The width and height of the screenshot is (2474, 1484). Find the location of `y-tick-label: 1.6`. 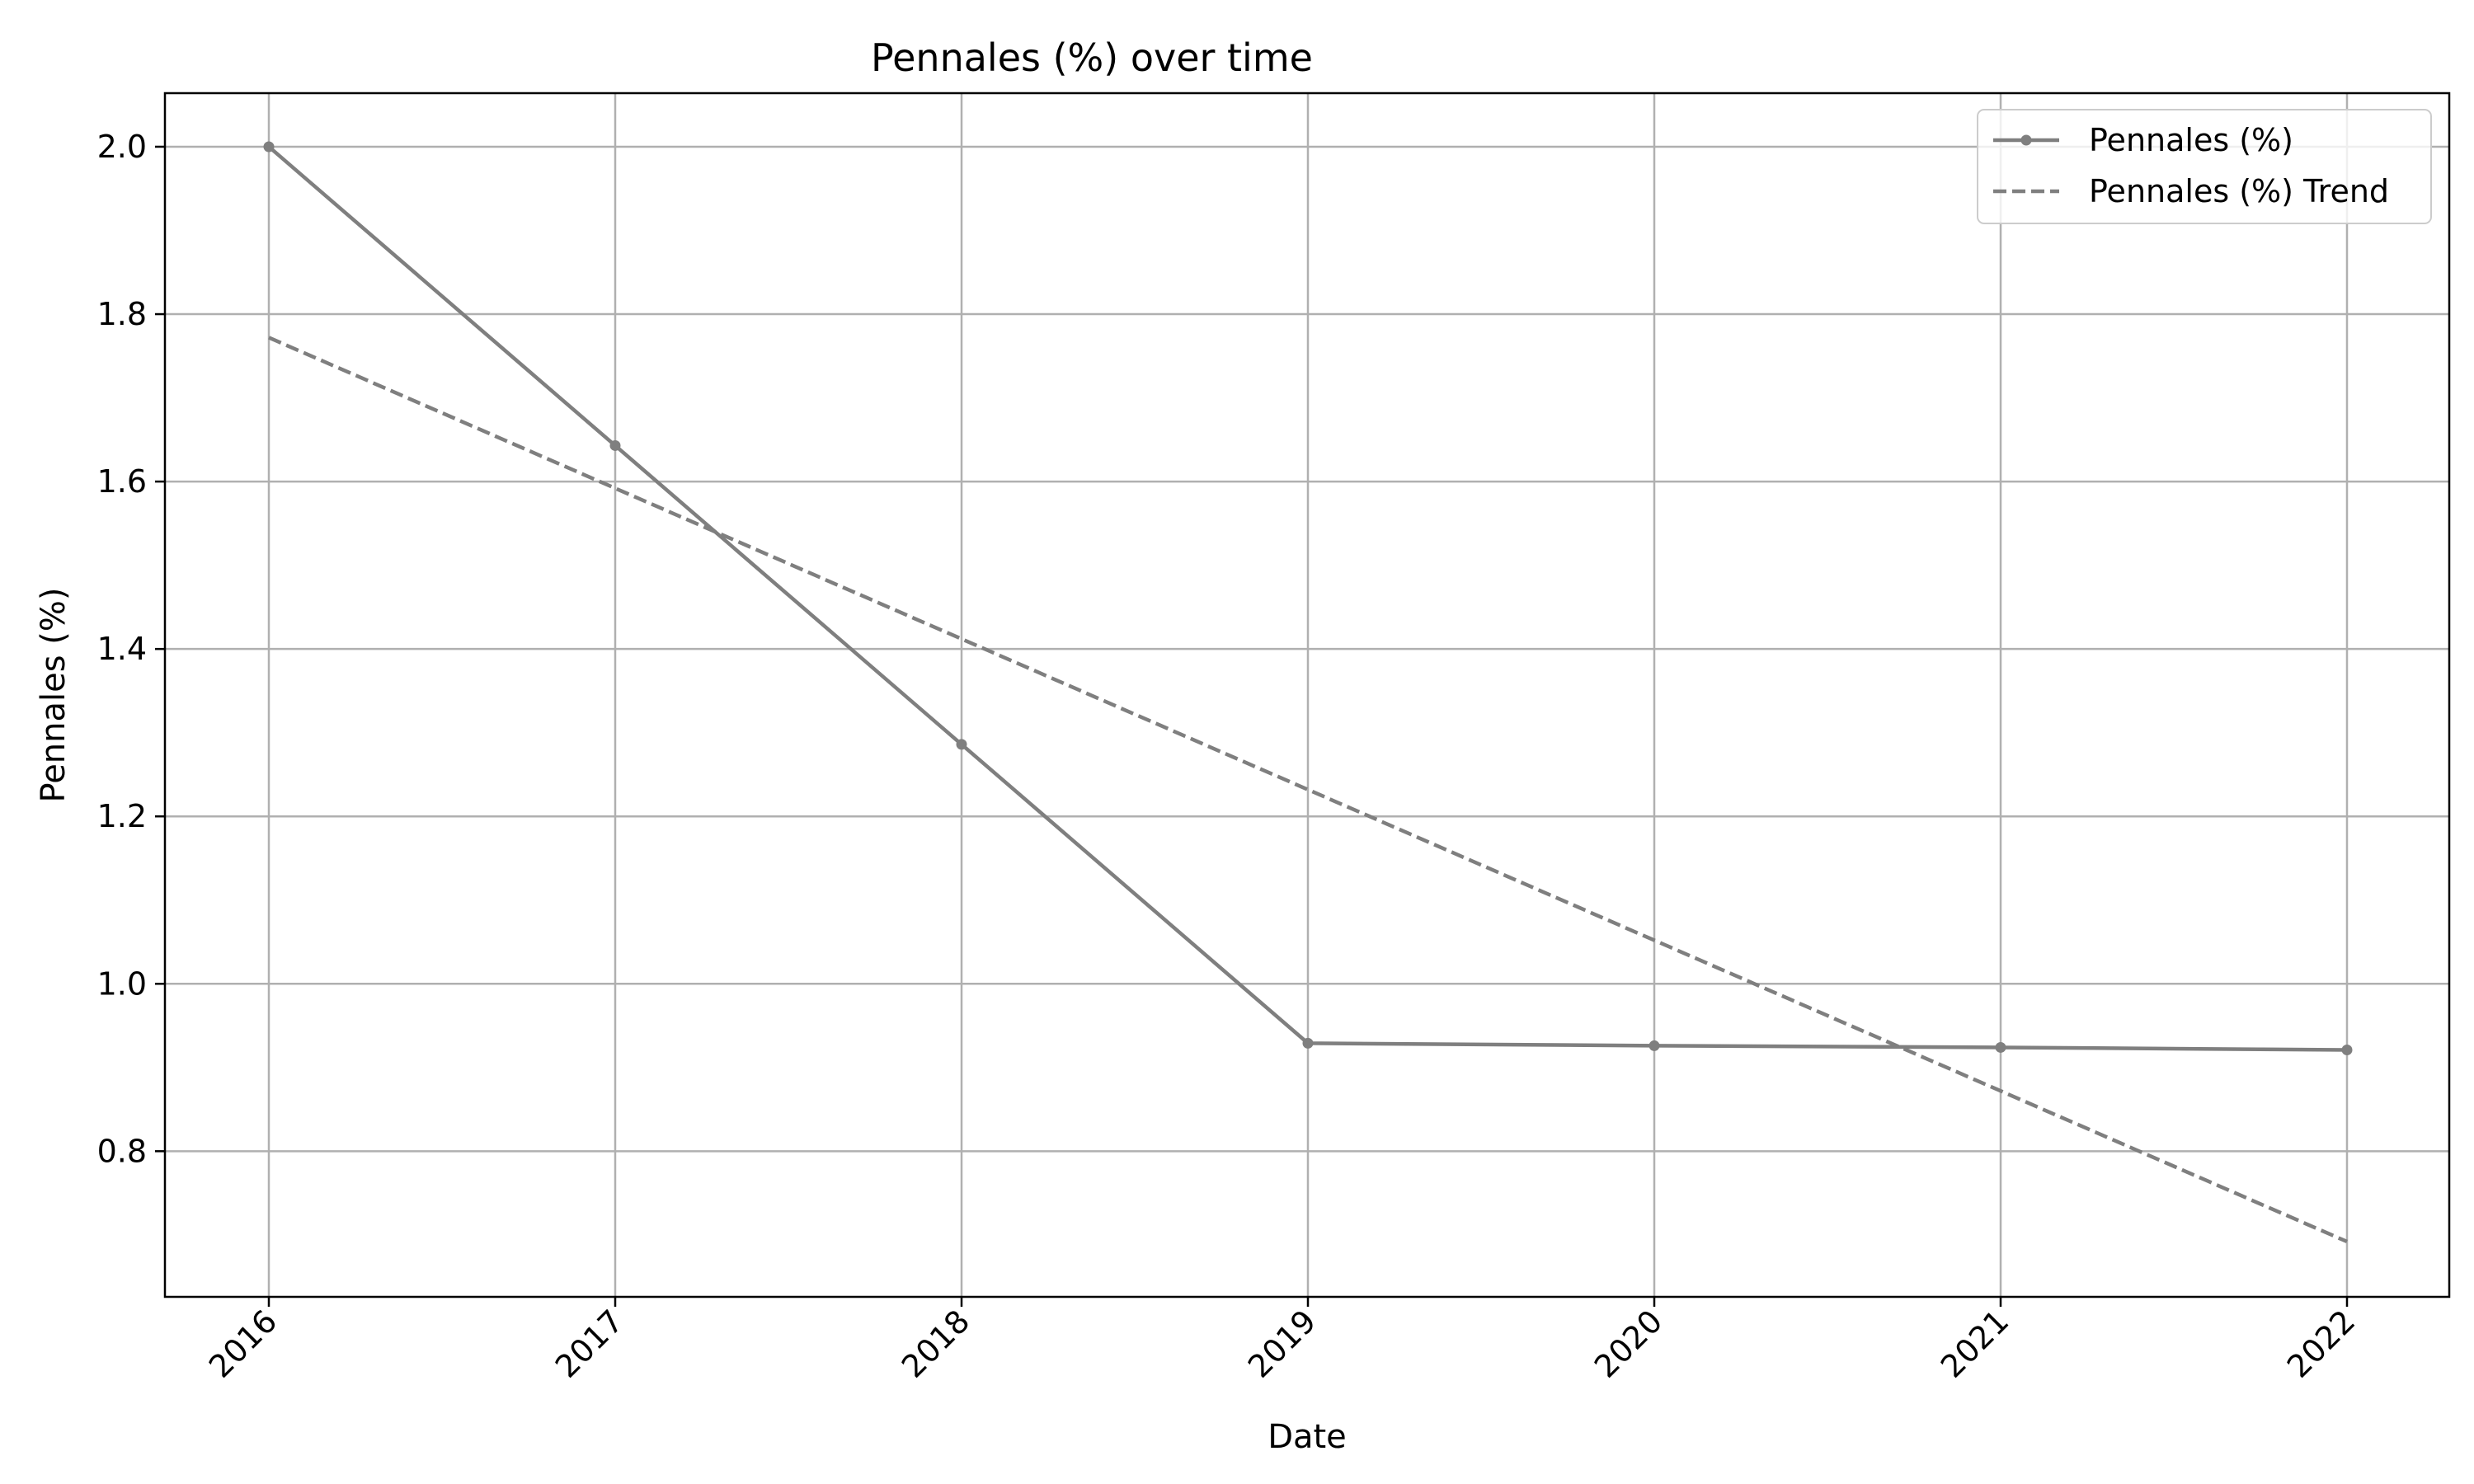

y-tick-label: 1.6 is located at coordinates (122, 481).